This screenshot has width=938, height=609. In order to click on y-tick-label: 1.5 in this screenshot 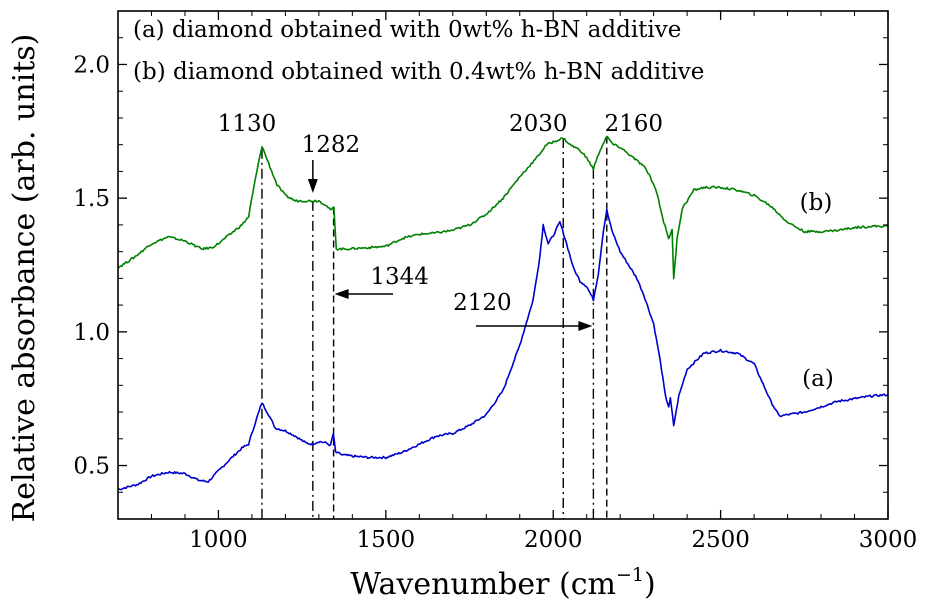, I will do `click(91, 199)`.